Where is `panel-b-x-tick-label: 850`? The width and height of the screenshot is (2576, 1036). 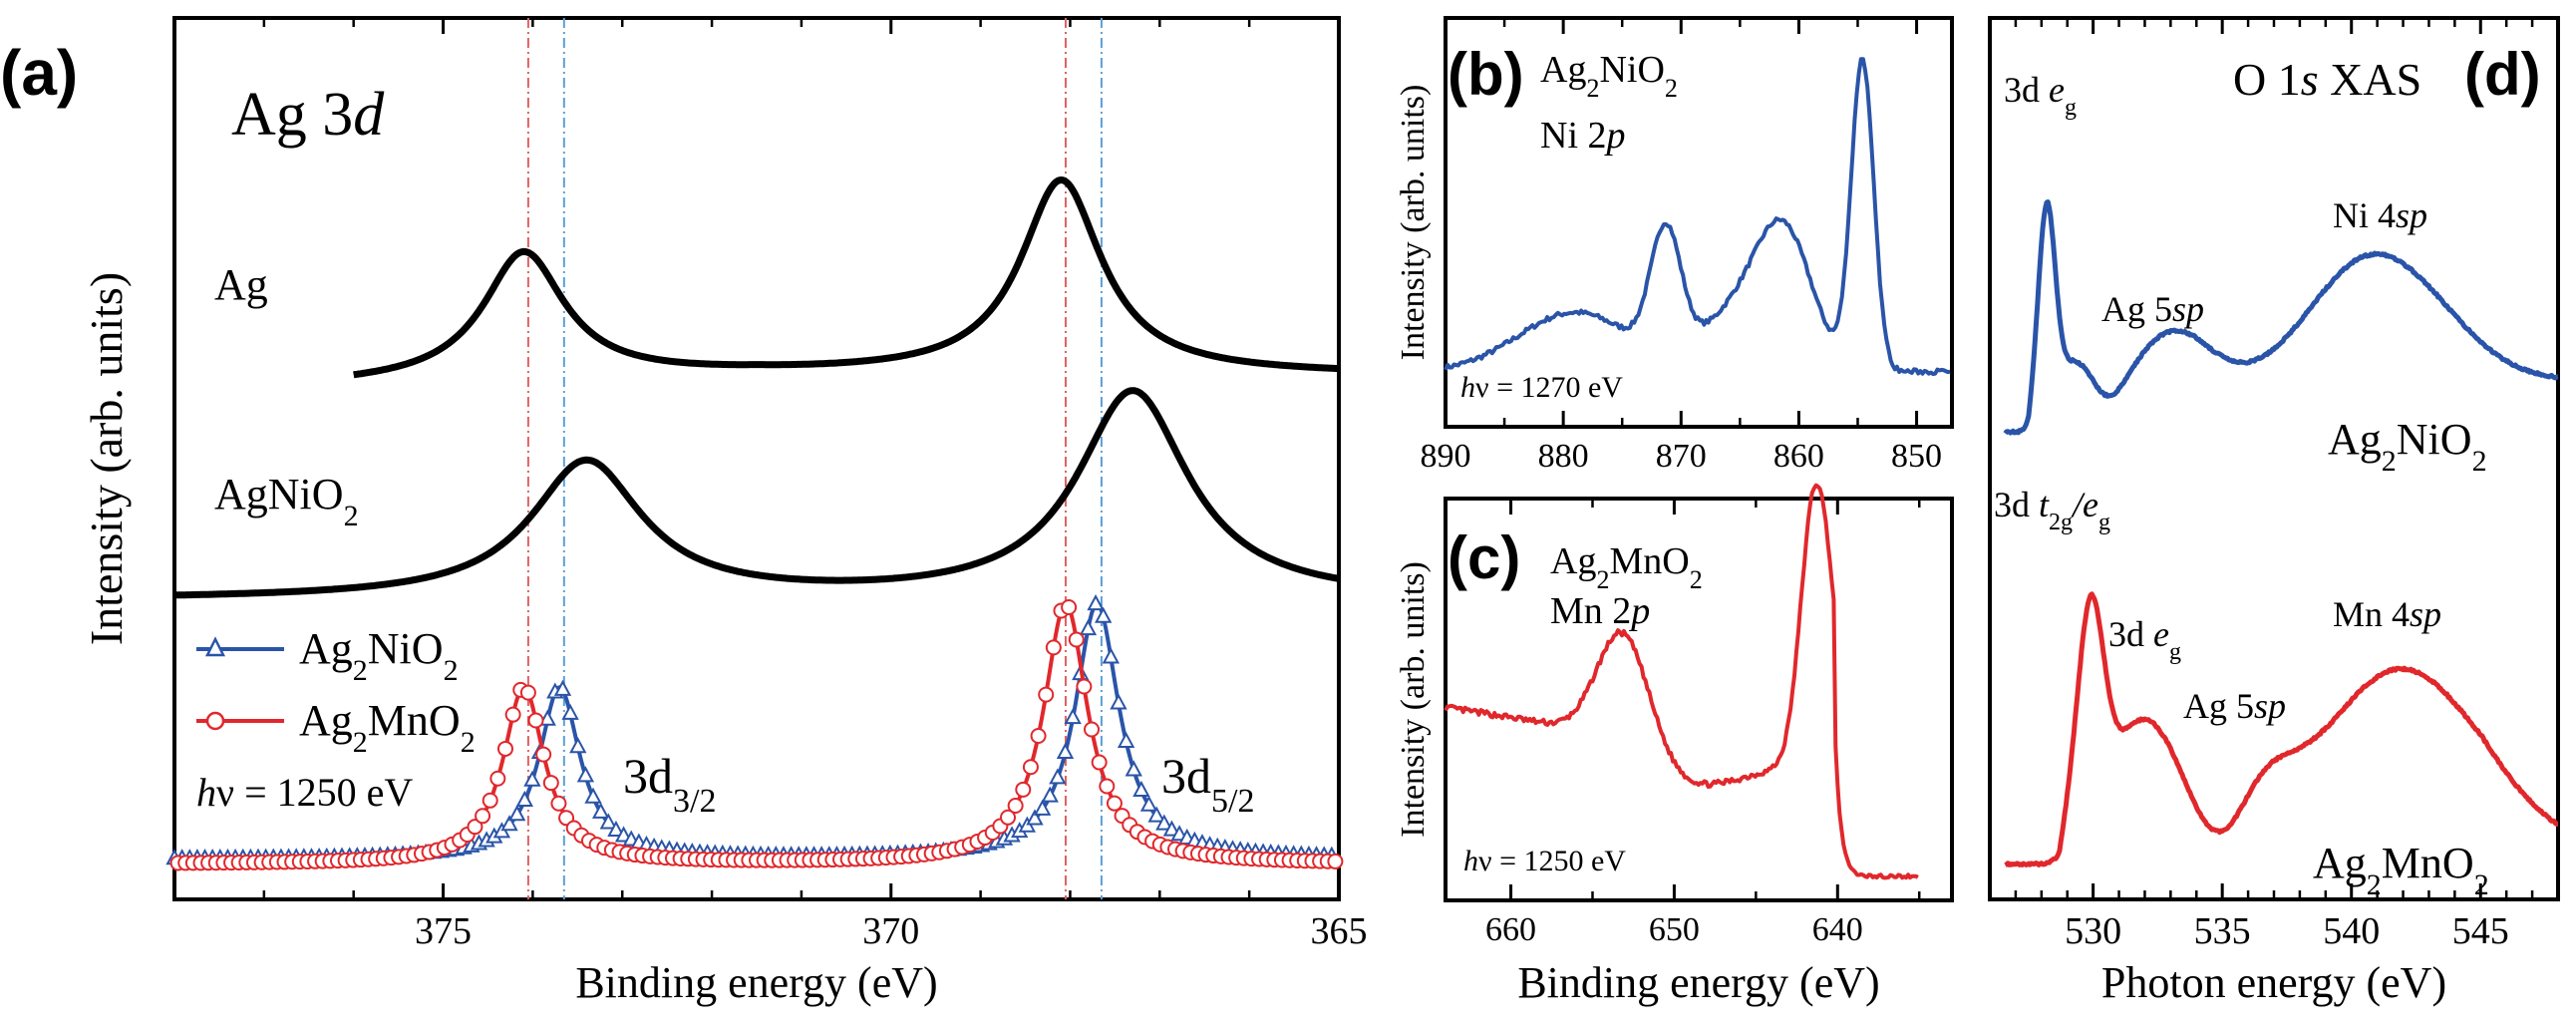 panel-b-x-tick-label: 850 is located at coordinates (1916, 457).